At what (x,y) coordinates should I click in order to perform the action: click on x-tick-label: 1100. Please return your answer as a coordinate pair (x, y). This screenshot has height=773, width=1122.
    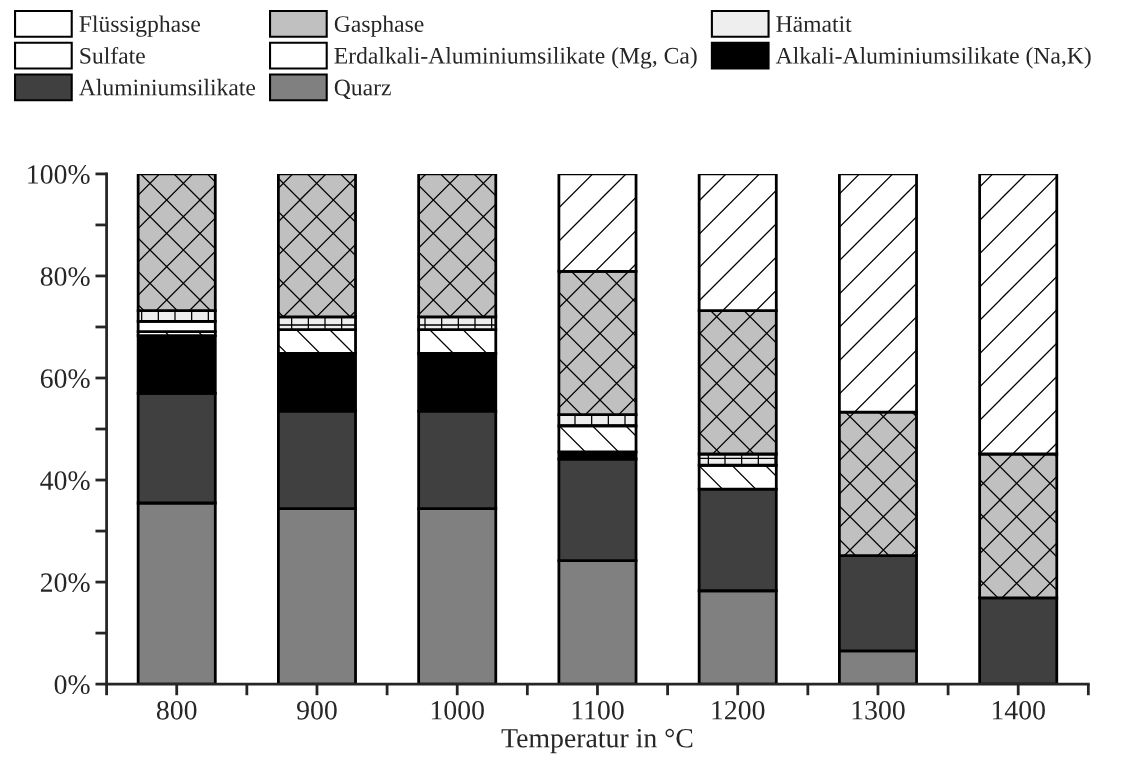
    Looking at the image, I should click on (598, 710).